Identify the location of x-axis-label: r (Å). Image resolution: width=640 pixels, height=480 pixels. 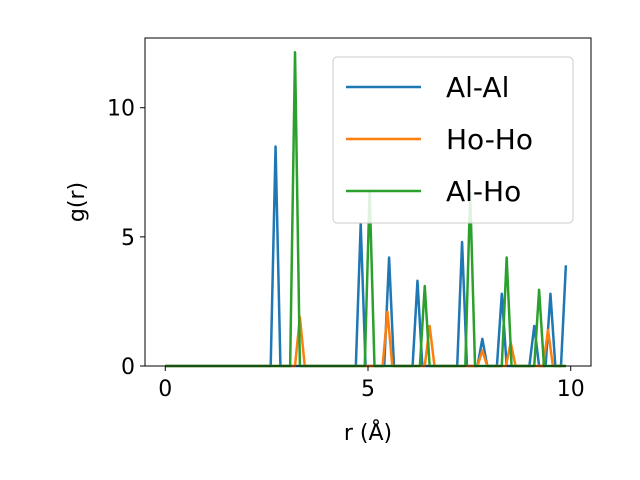
(368, 432).